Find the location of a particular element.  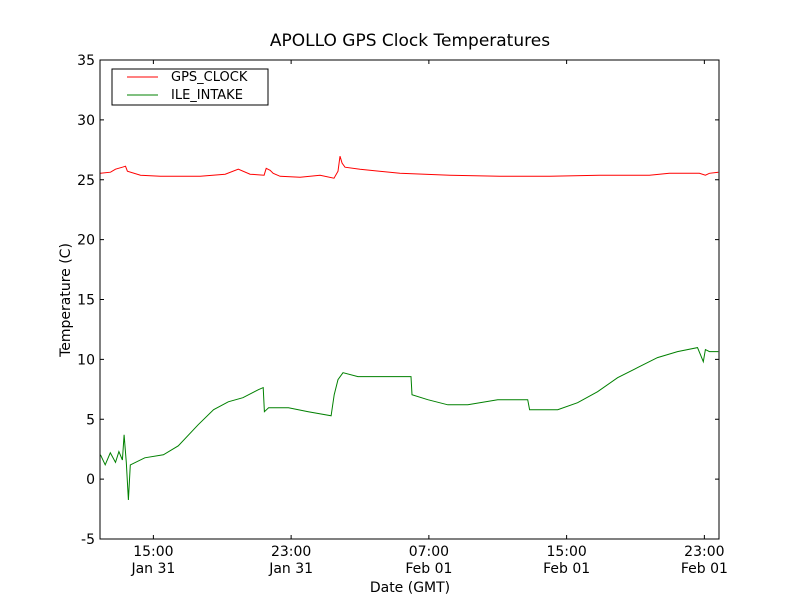

y-tick-label: 0 is located at coordinates (90, 480).